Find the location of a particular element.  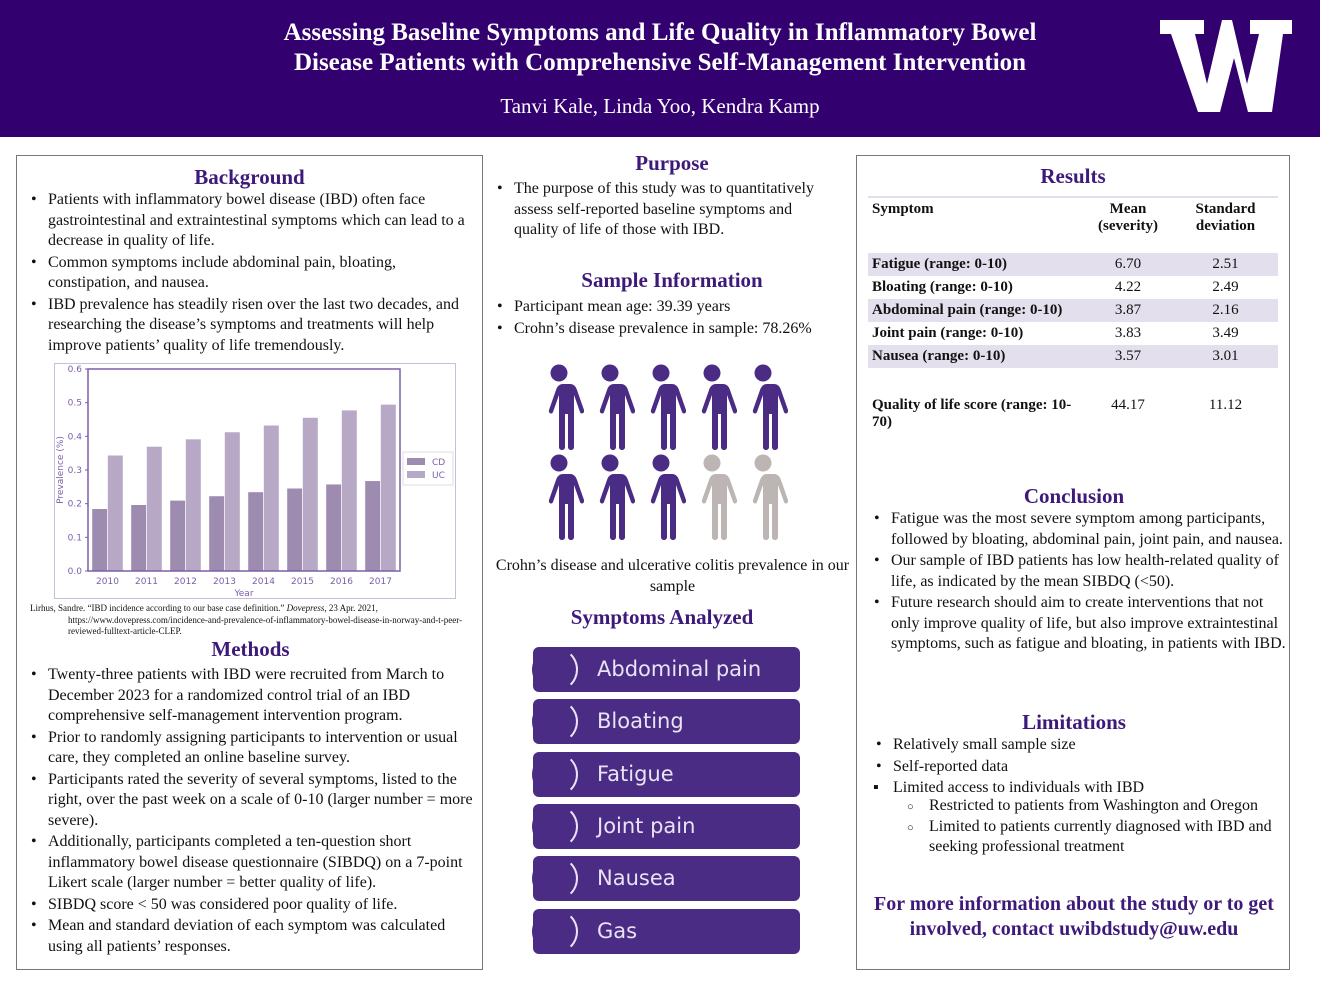

mean-cell: 4.22 is located at coordinates (1128, 287).